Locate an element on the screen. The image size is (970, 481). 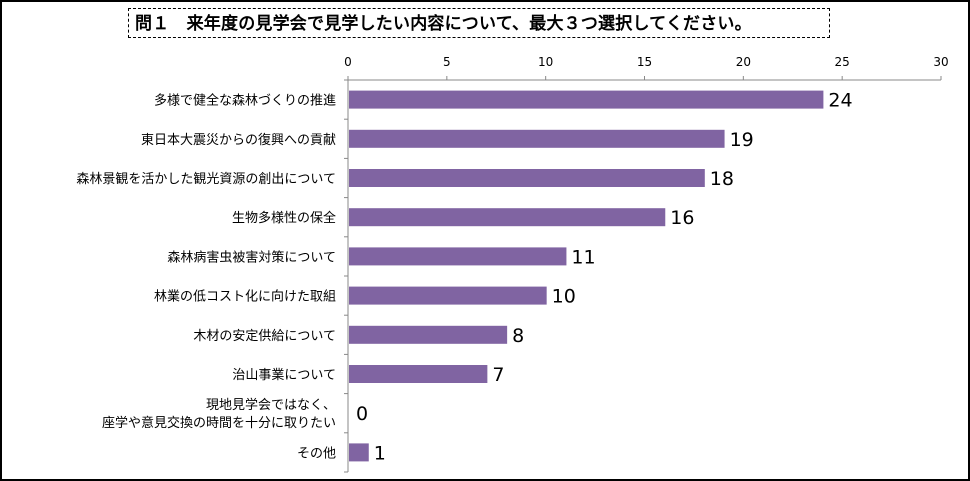
data-label: 19 is located at coordinates (742, 140).